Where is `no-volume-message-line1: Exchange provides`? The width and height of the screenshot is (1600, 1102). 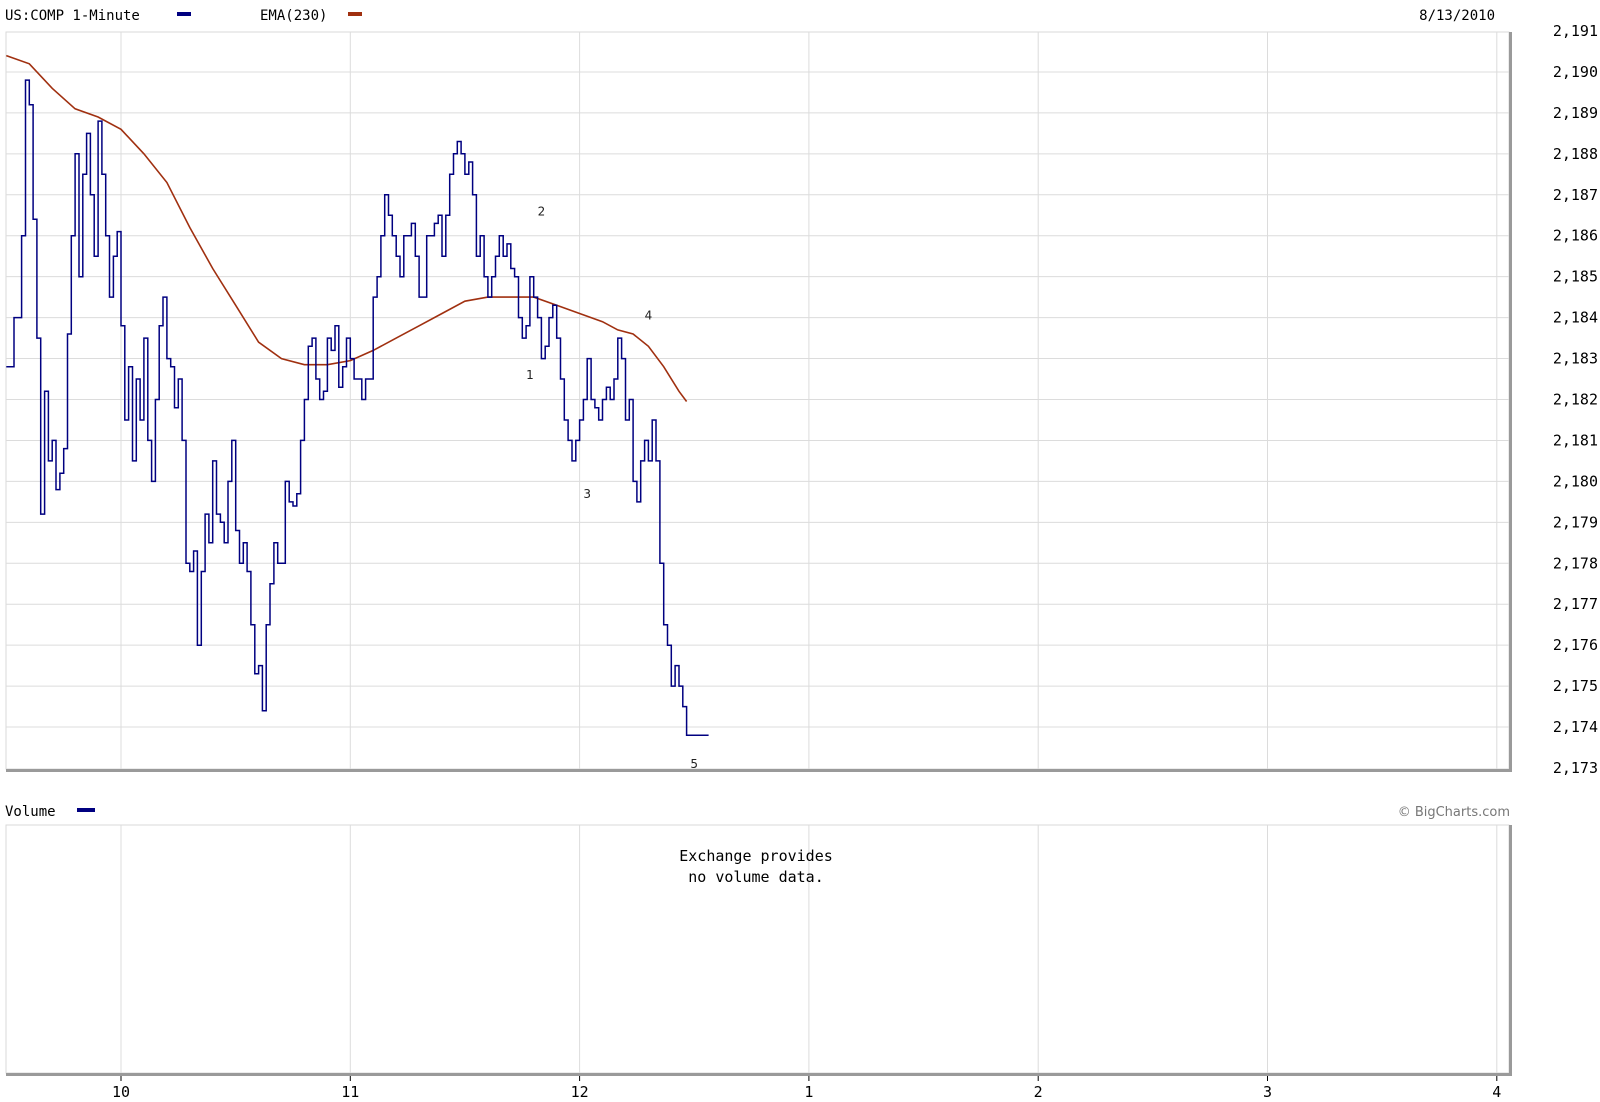
no-volume-message-line1: Exchange provides is located at coordinates (756, 856).